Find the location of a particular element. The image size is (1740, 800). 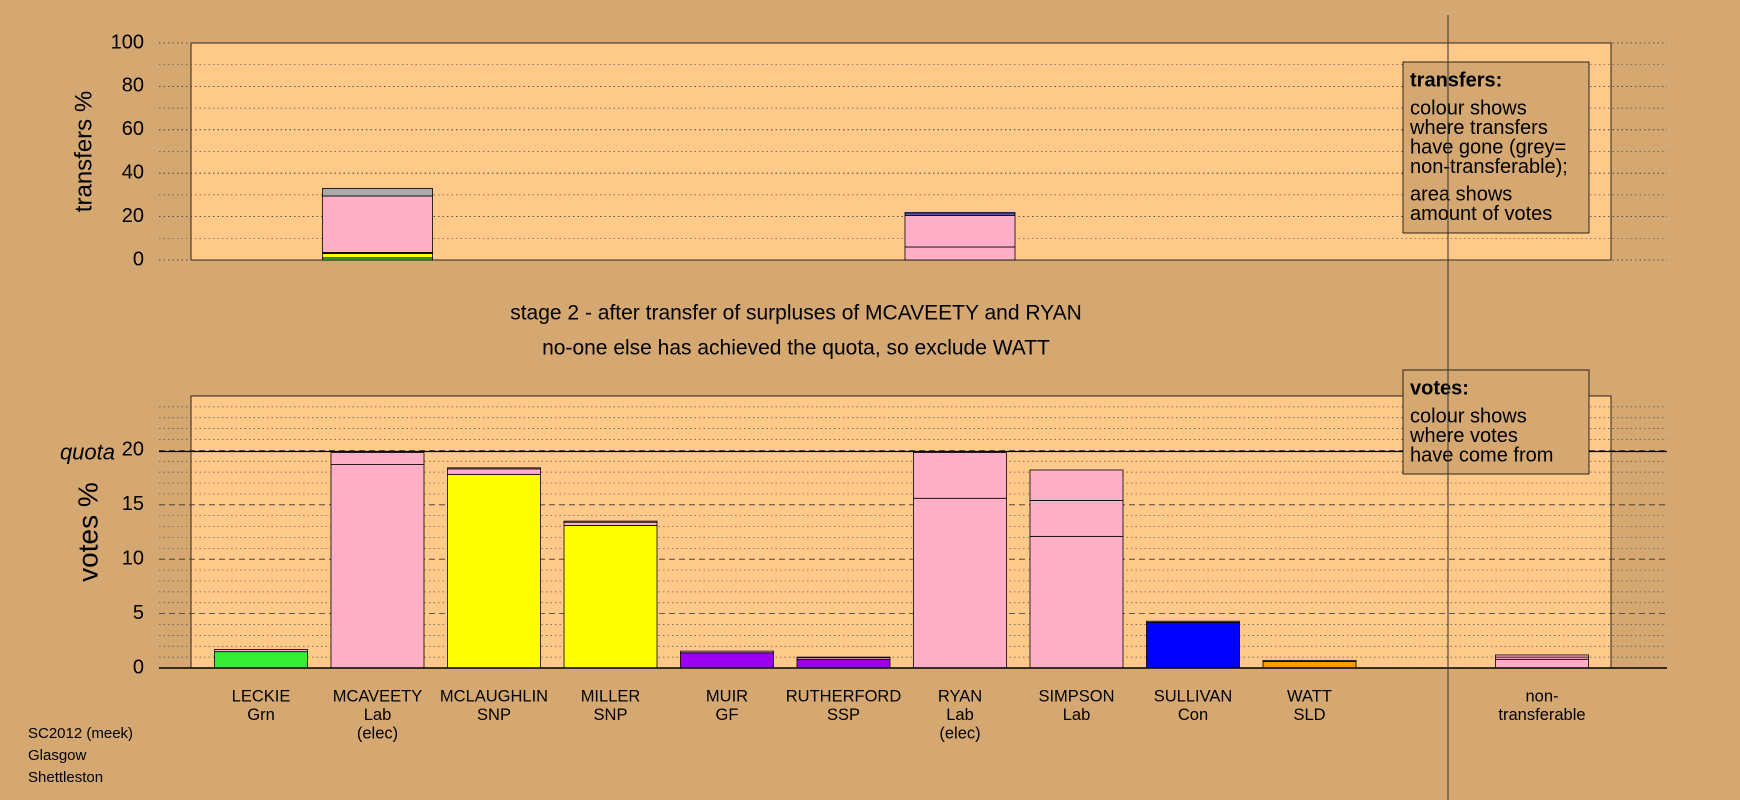

x-tick-label: SSP is located at coordinates (843, 715).